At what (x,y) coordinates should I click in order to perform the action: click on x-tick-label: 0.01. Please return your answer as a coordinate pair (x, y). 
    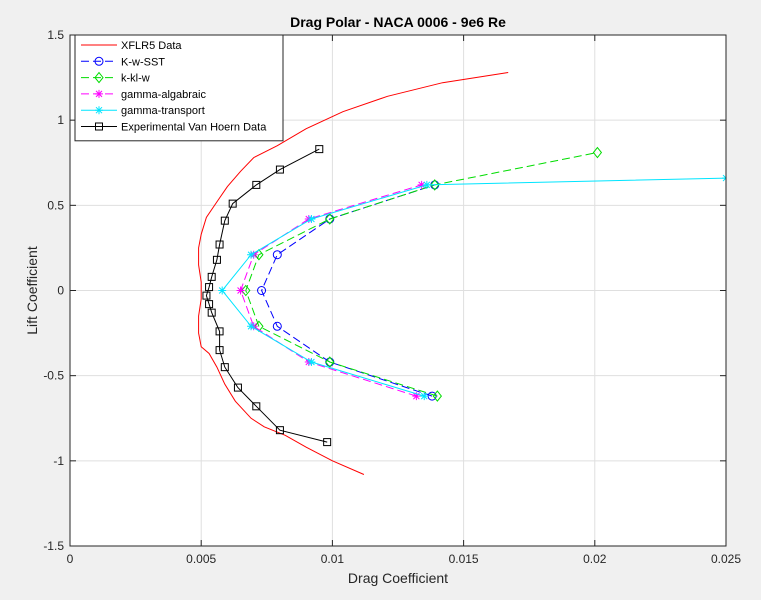
    Looking at the image, I should click on (333, 559).